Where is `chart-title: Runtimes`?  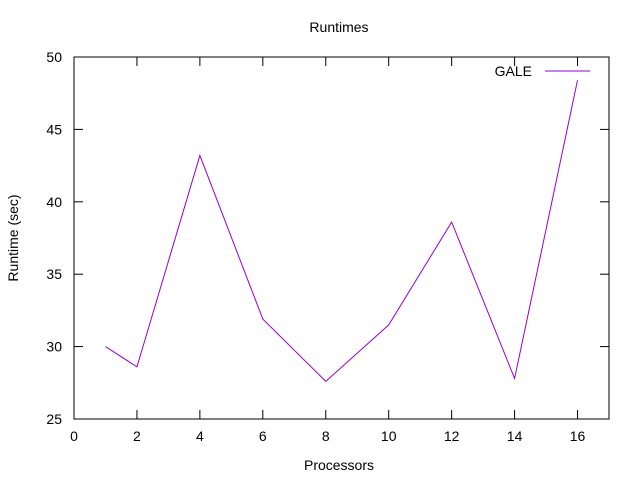
chart-title: Runtimes is located at coordinates (338, 27).